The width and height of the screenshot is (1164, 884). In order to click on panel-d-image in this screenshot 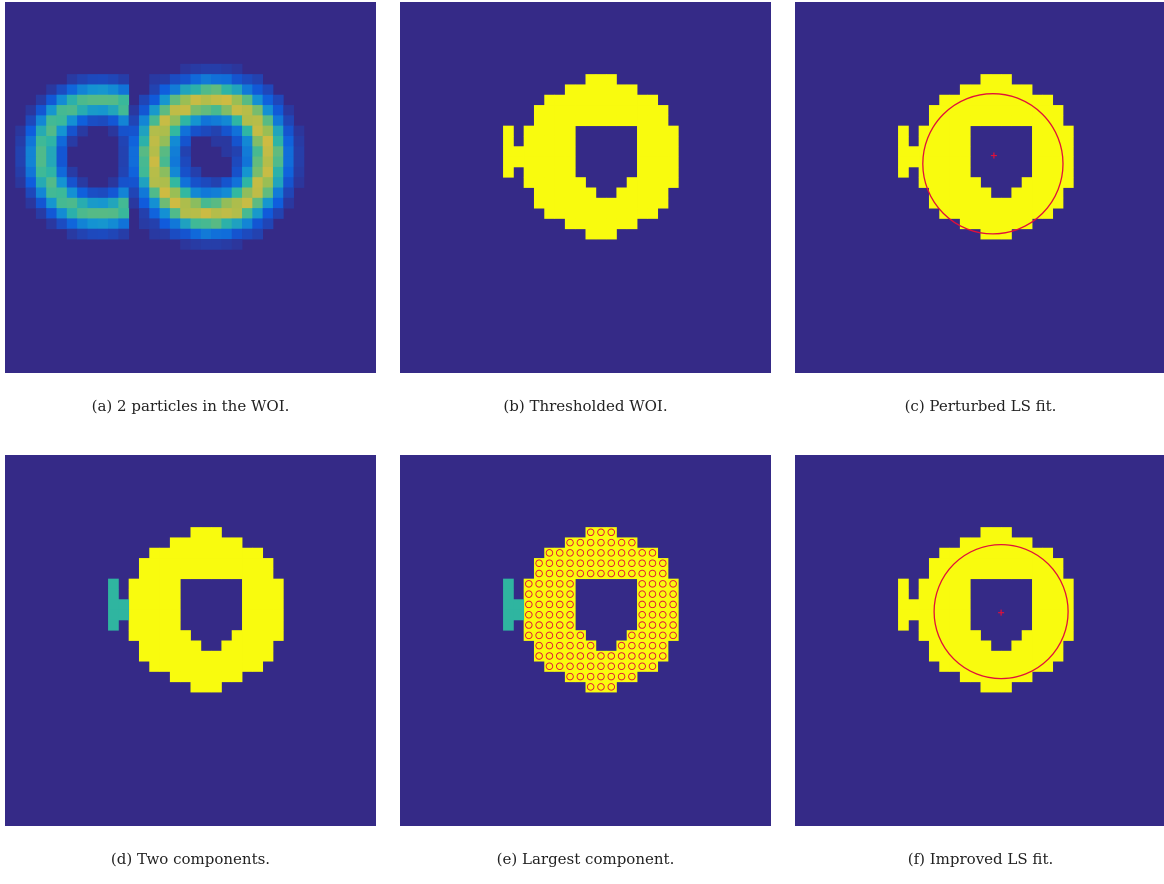, I will do `click(190, 640)`.